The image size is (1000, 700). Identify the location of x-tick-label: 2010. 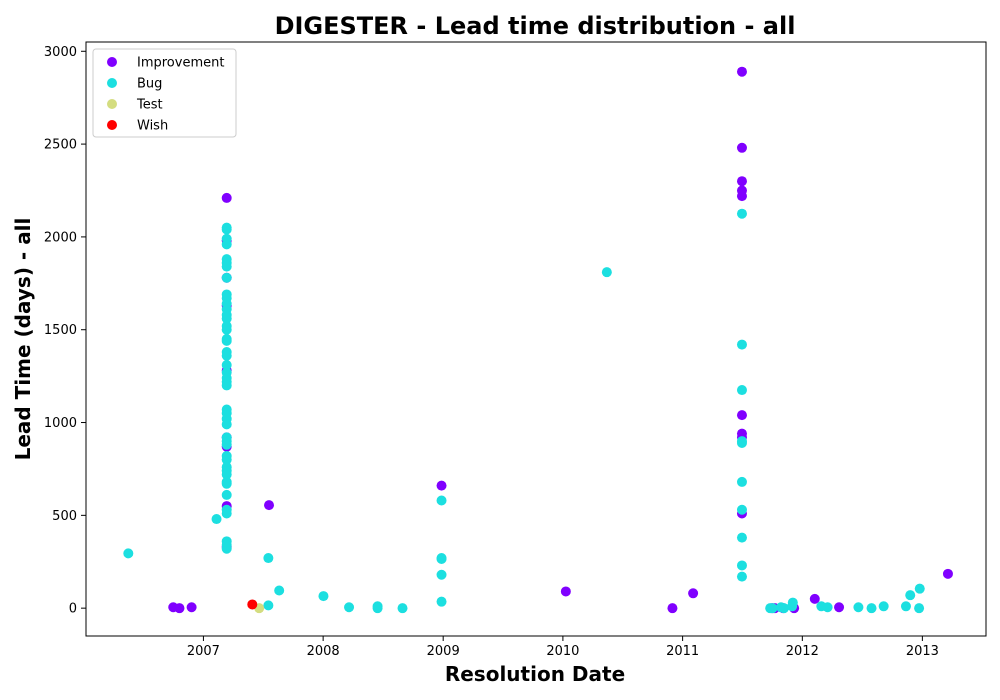
(562, 651).